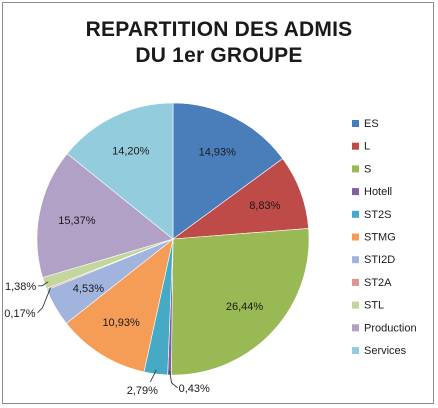  What do you see at coordinates (77, 221) in the screenshot?
I see `data-label-production: 15,37%` at bounding box center [77, 221].